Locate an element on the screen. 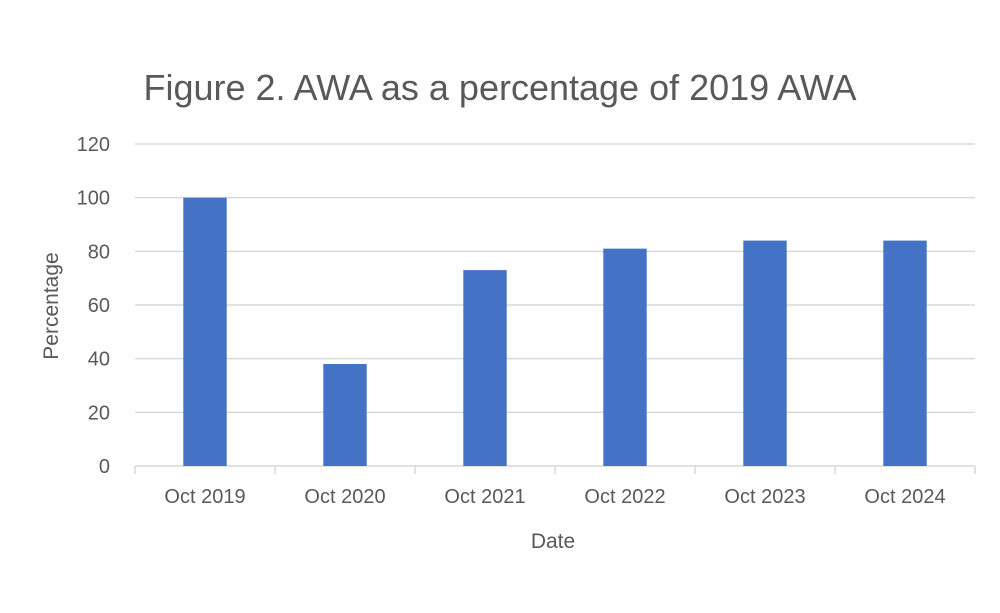 The width and height of the screenshot is (1000, 613). y-tick-label: 40 is located at coordinates (99, 360).